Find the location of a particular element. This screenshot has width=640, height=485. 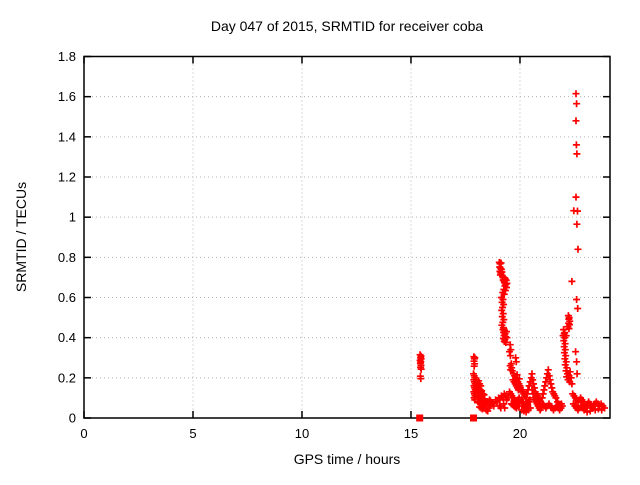

x-axis-label: GPS time / hours is located at coordinates (347, 459).